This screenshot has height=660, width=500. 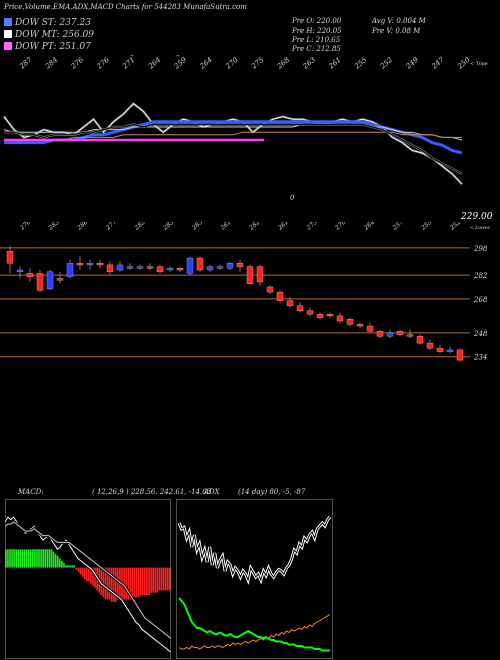 What do you see at coordinates (480, 300) in the screenshot?
I see `level-label: 268` at bounding box center [480, 300].